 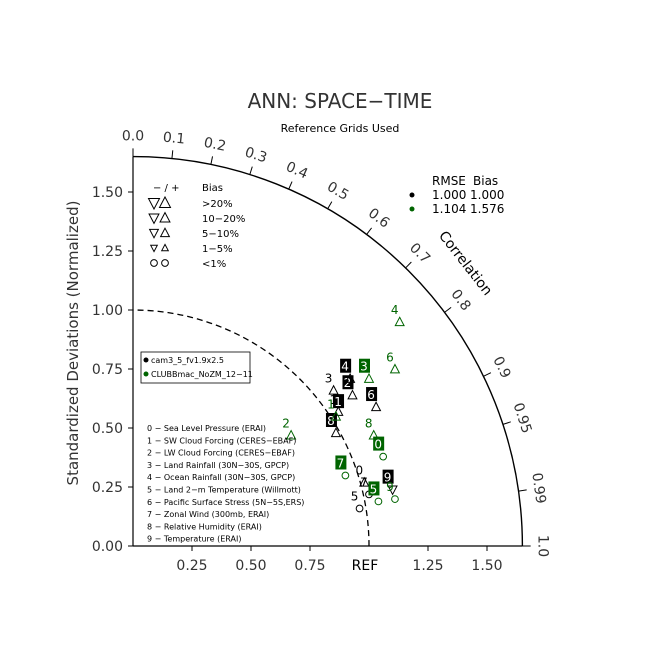 I want to click on bias-legend-sign-header: − / +, so click(x=166, y=188).